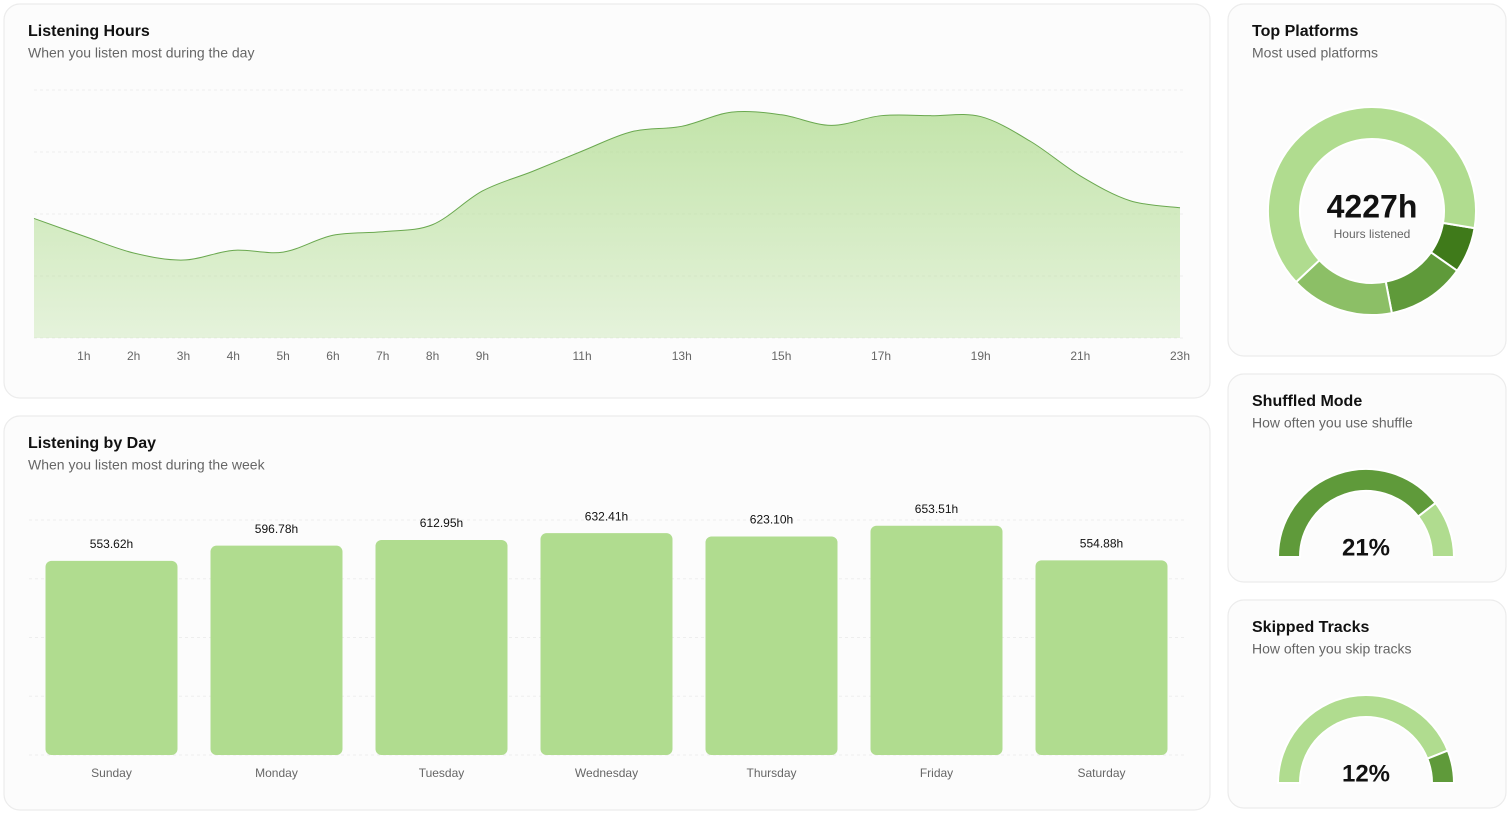 The height and width of the screenshot is (815, 1510). I want to click on area-line, so click(607, 185).